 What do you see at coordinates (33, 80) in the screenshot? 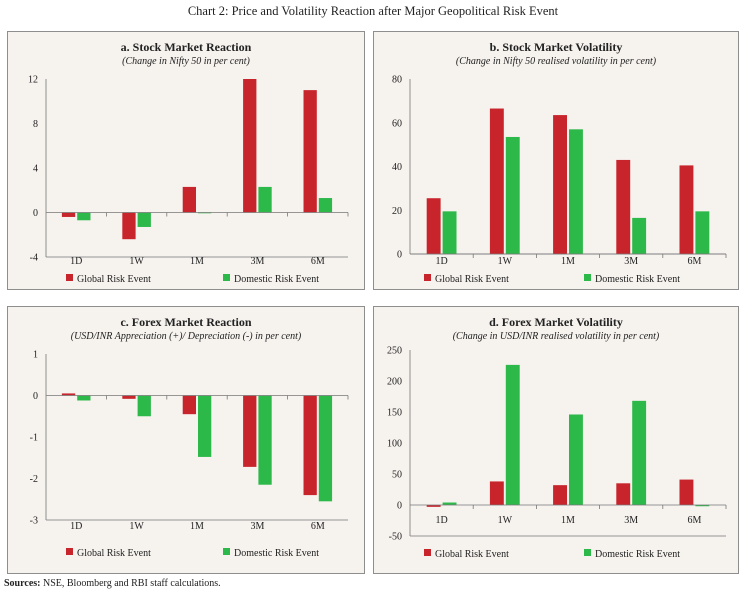
I see `y-tick-label: 12` at bounding box center [33, 80].